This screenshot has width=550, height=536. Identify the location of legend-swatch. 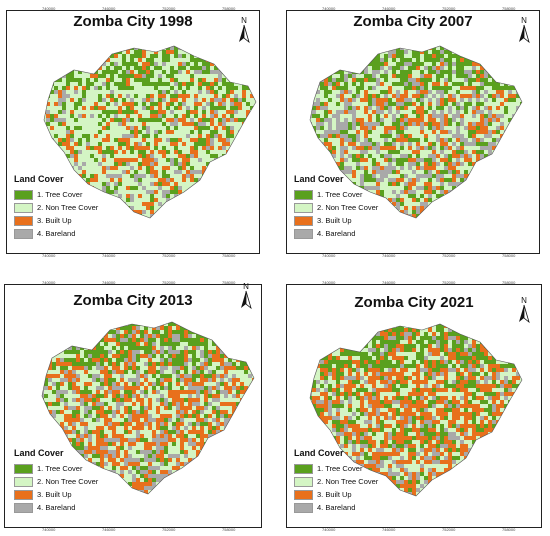
(23, 468).